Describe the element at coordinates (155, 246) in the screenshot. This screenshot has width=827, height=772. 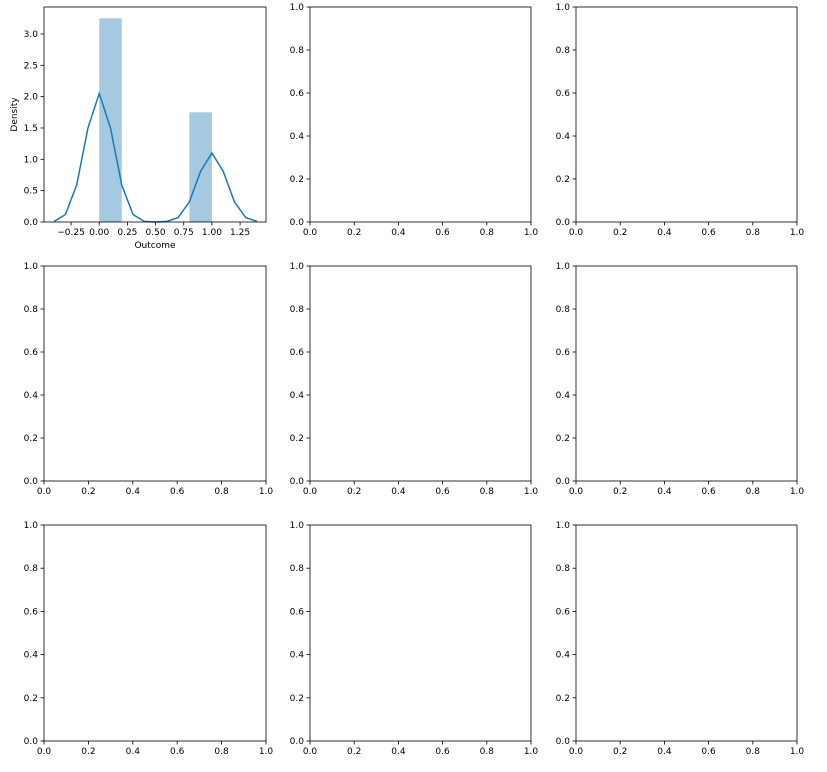
I see `x-axis-label: Outcome` at that location.